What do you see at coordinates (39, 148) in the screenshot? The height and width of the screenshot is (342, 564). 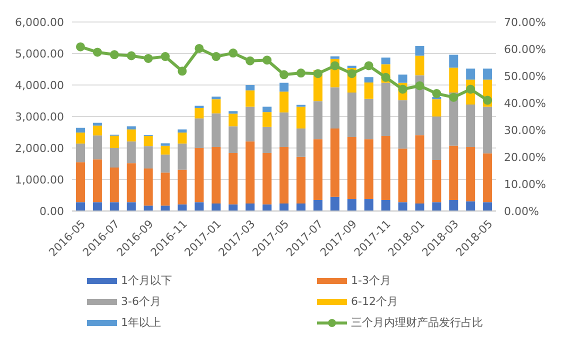 I see `y-tick-label: 2,000.00` at bounding box center [39, 148].